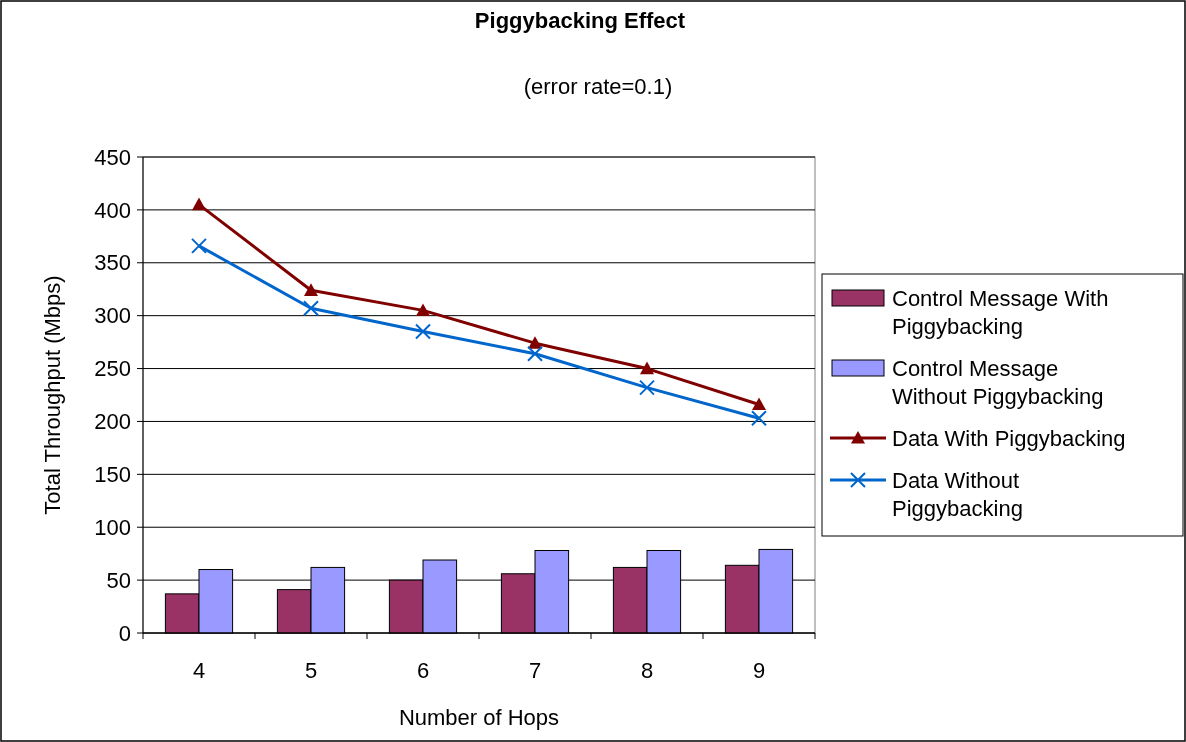 The image size is (1186, 742). What do you see at coordinates (759, 670) in the screenshot?
I see `x-tick-label: 9` at bounding box center [759, 670].